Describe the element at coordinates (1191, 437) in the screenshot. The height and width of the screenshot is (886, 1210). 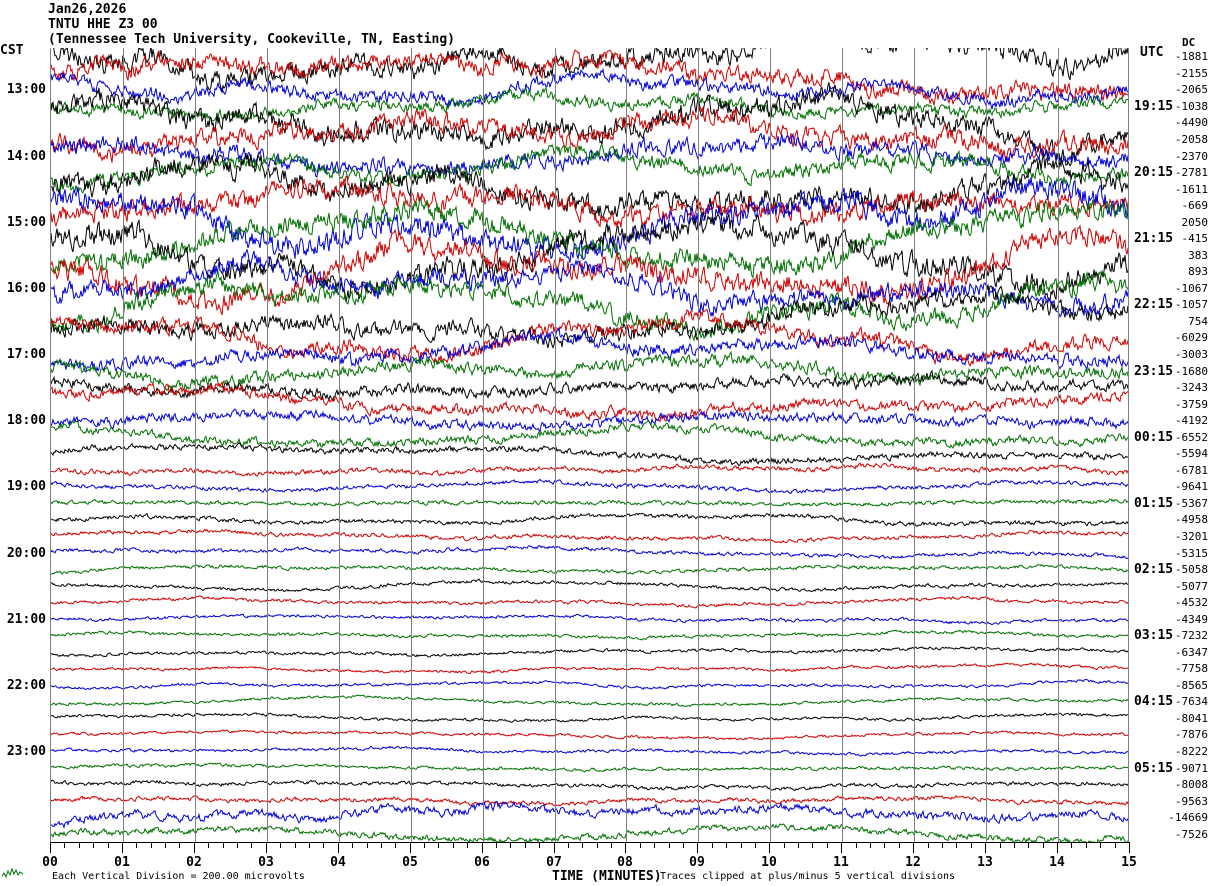
I see `dc-value: -6552` at that location.